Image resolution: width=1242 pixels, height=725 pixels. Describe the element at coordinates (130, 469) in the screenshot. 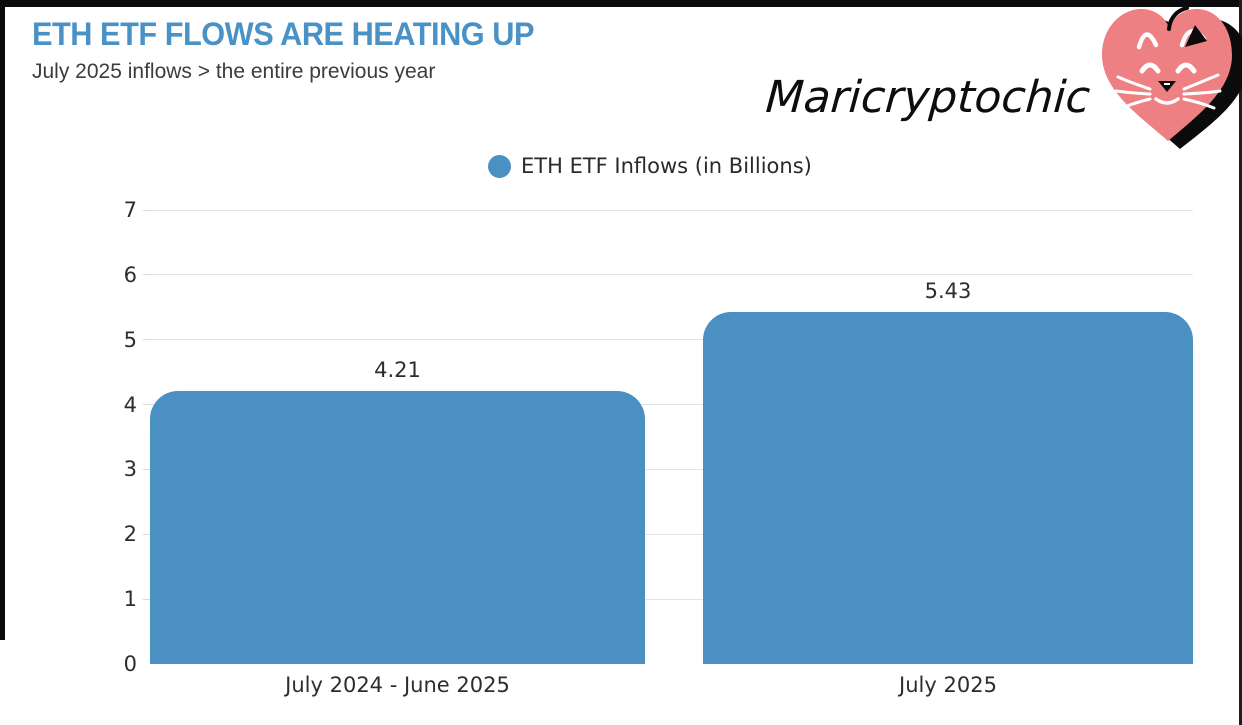

I see `y-tick-label: 3` at that location.